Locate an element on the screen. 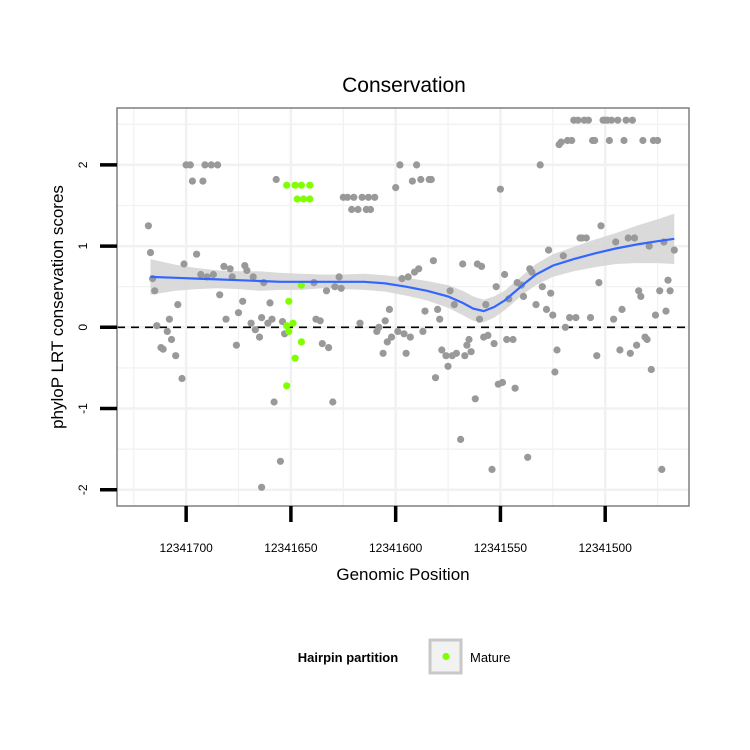 The height and width of the screenshot is (750, 750). points-mature is located at coordinates (298, 285).